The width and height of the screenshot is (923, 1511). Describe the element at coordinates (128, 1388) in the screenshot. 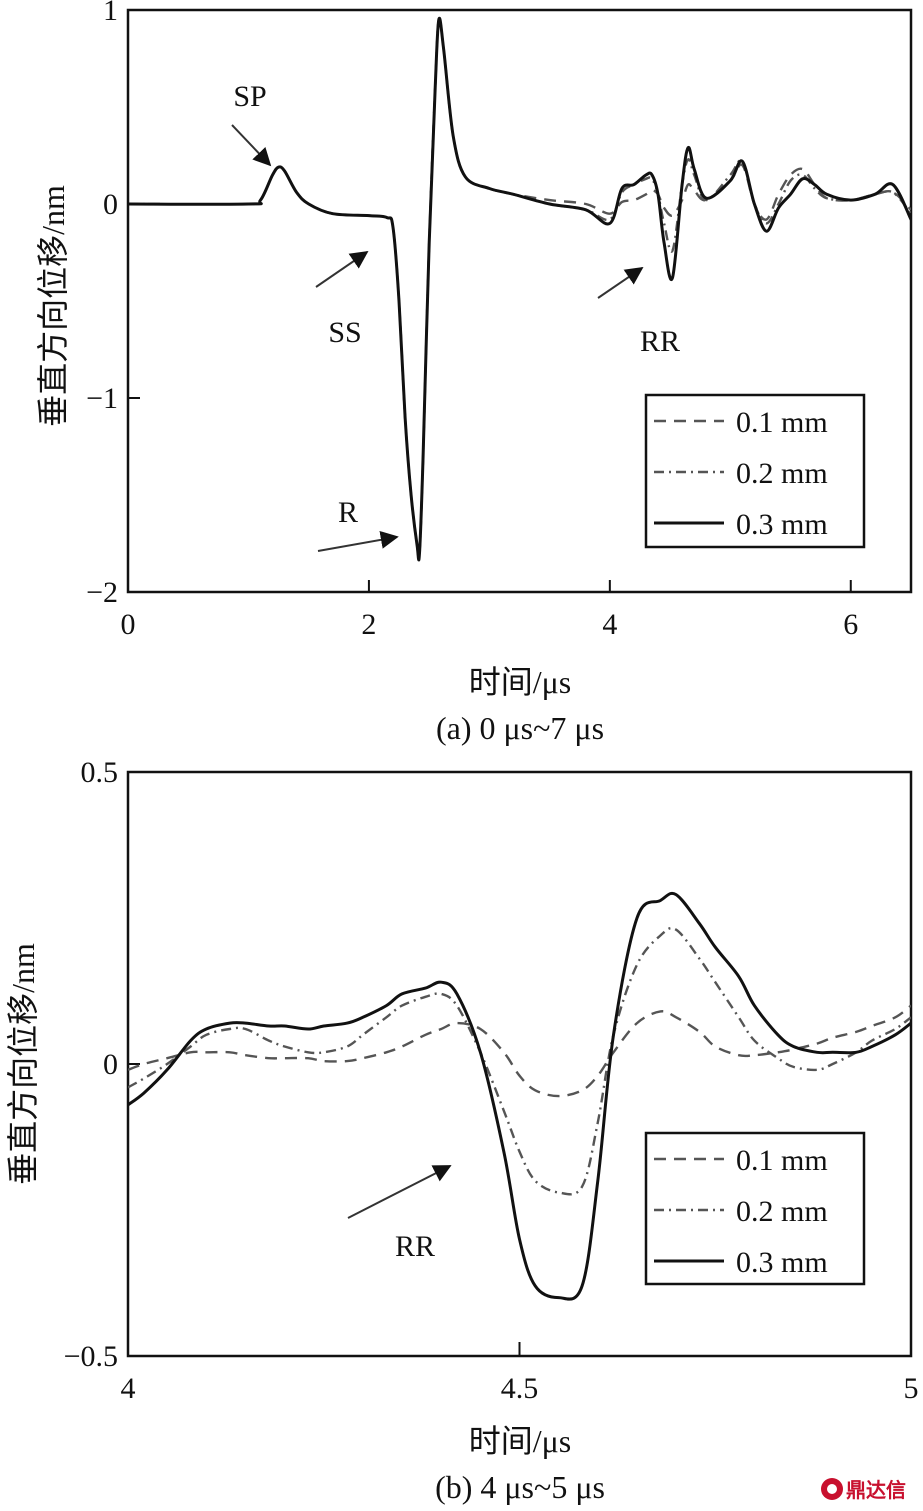

I see `panel-b-x-tick-label: 4` at that location.